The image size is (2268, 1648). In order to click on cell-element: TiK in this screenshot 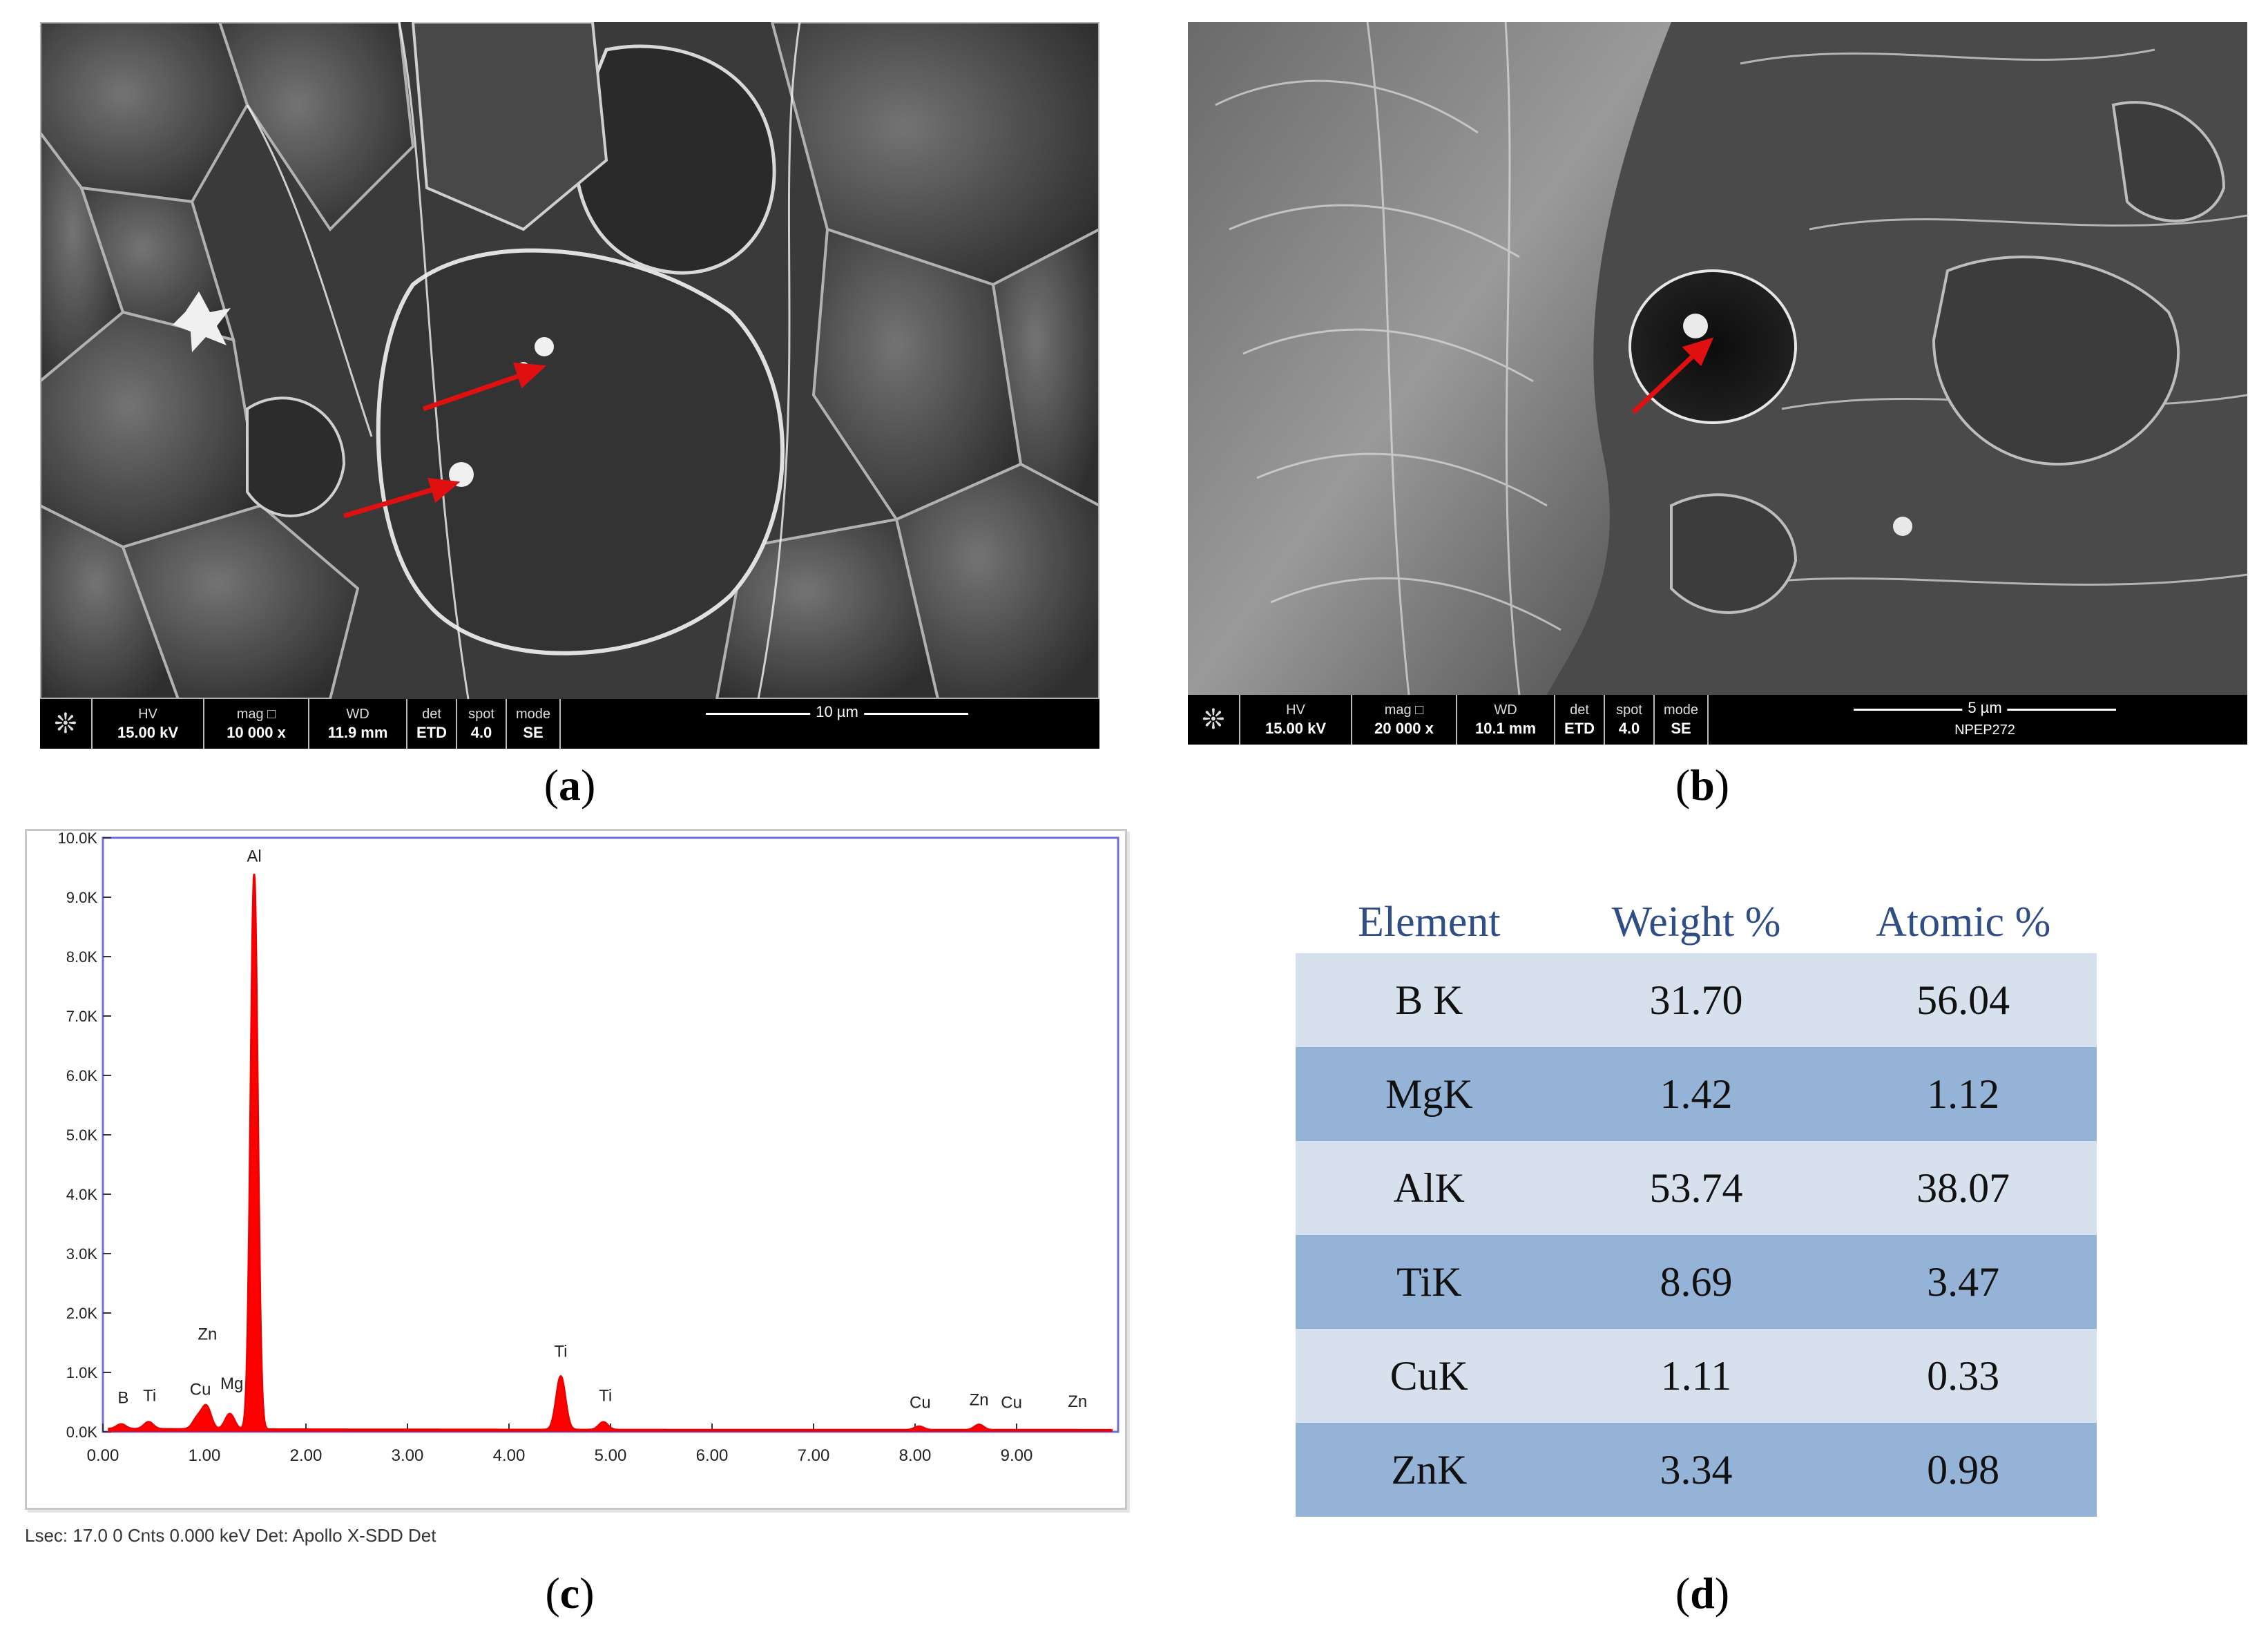, I will do `click(1429, 1281)`.